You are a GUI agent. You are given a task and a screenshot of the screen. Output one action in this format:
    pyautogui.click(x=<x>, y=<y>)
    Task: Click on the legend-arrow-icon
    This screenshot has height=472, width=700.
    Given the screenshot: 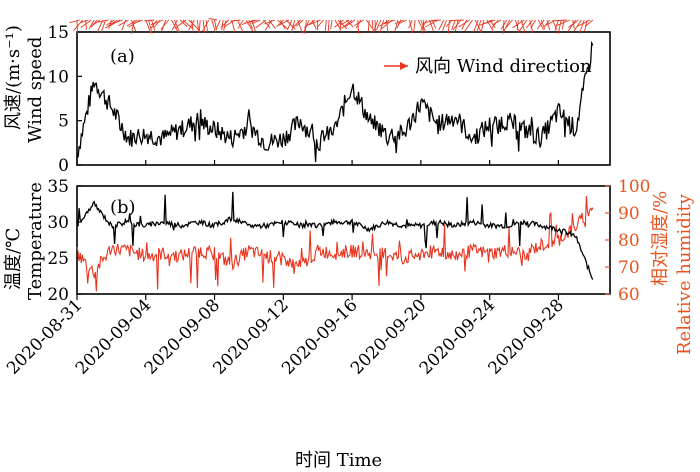 What is the action you would take?
    pyautogui.click(x=404, y=66)
    